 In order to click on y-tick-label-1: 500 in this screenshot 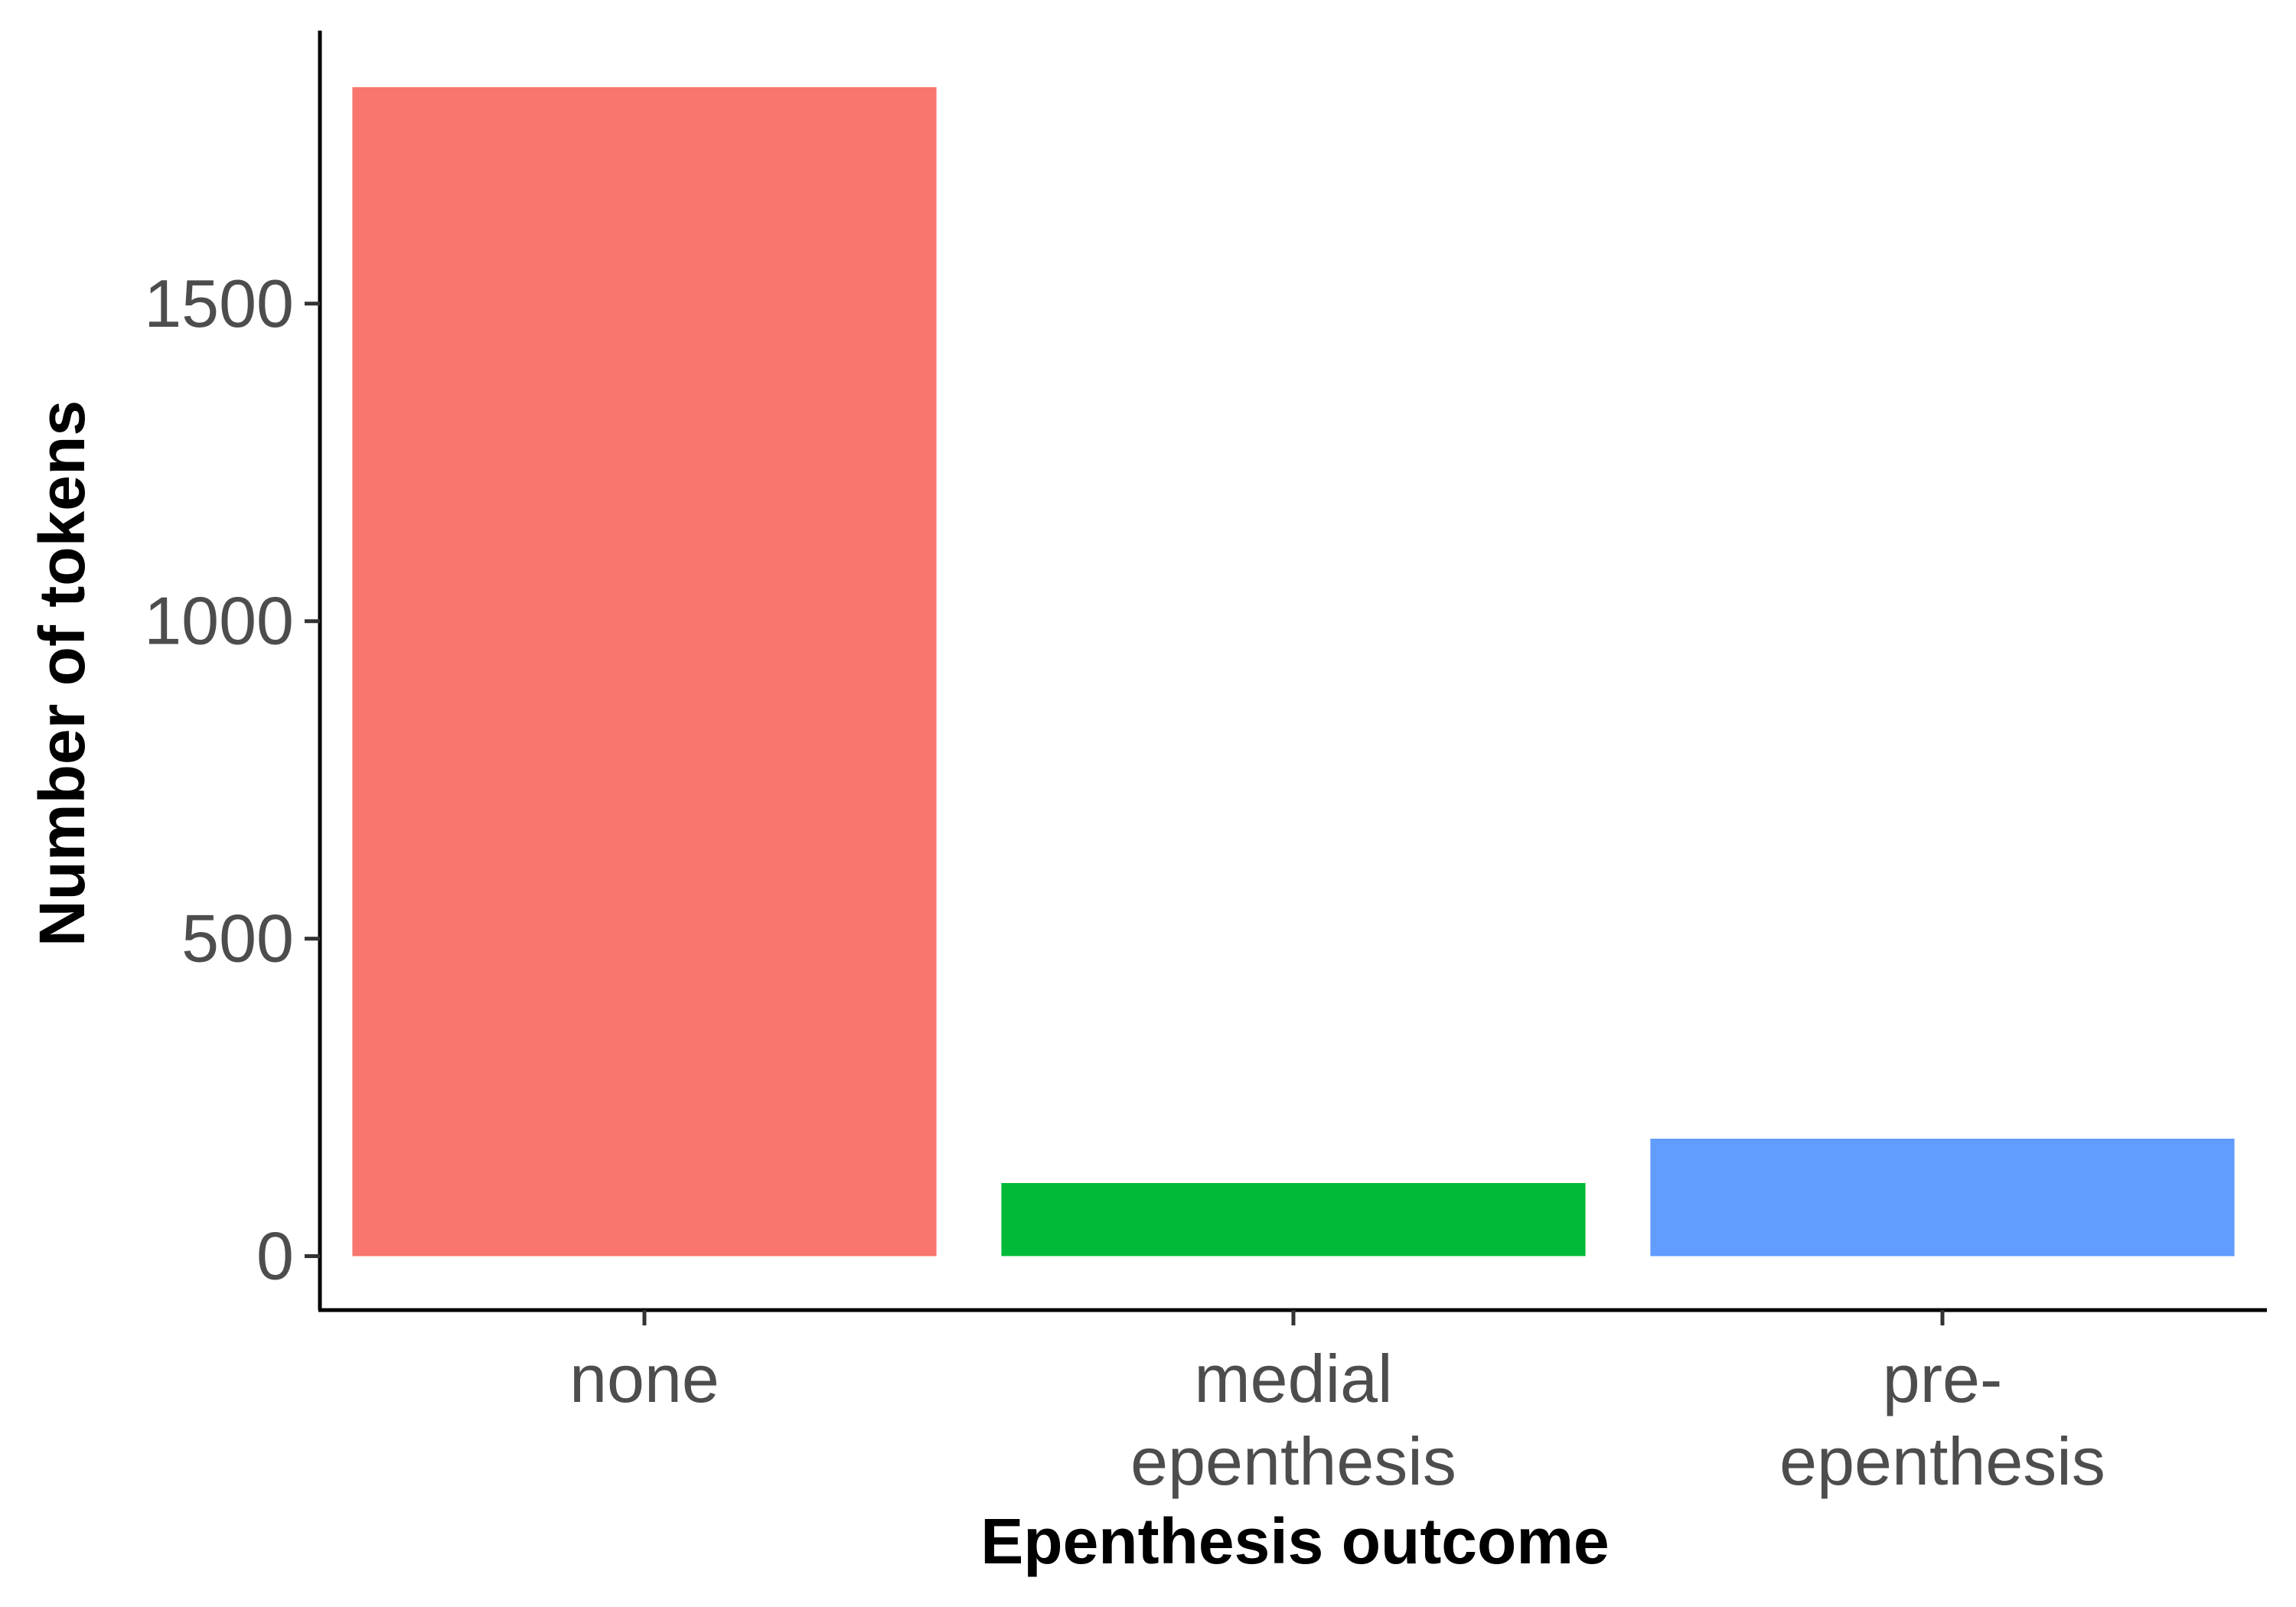, I will do `click(237, 938)`.